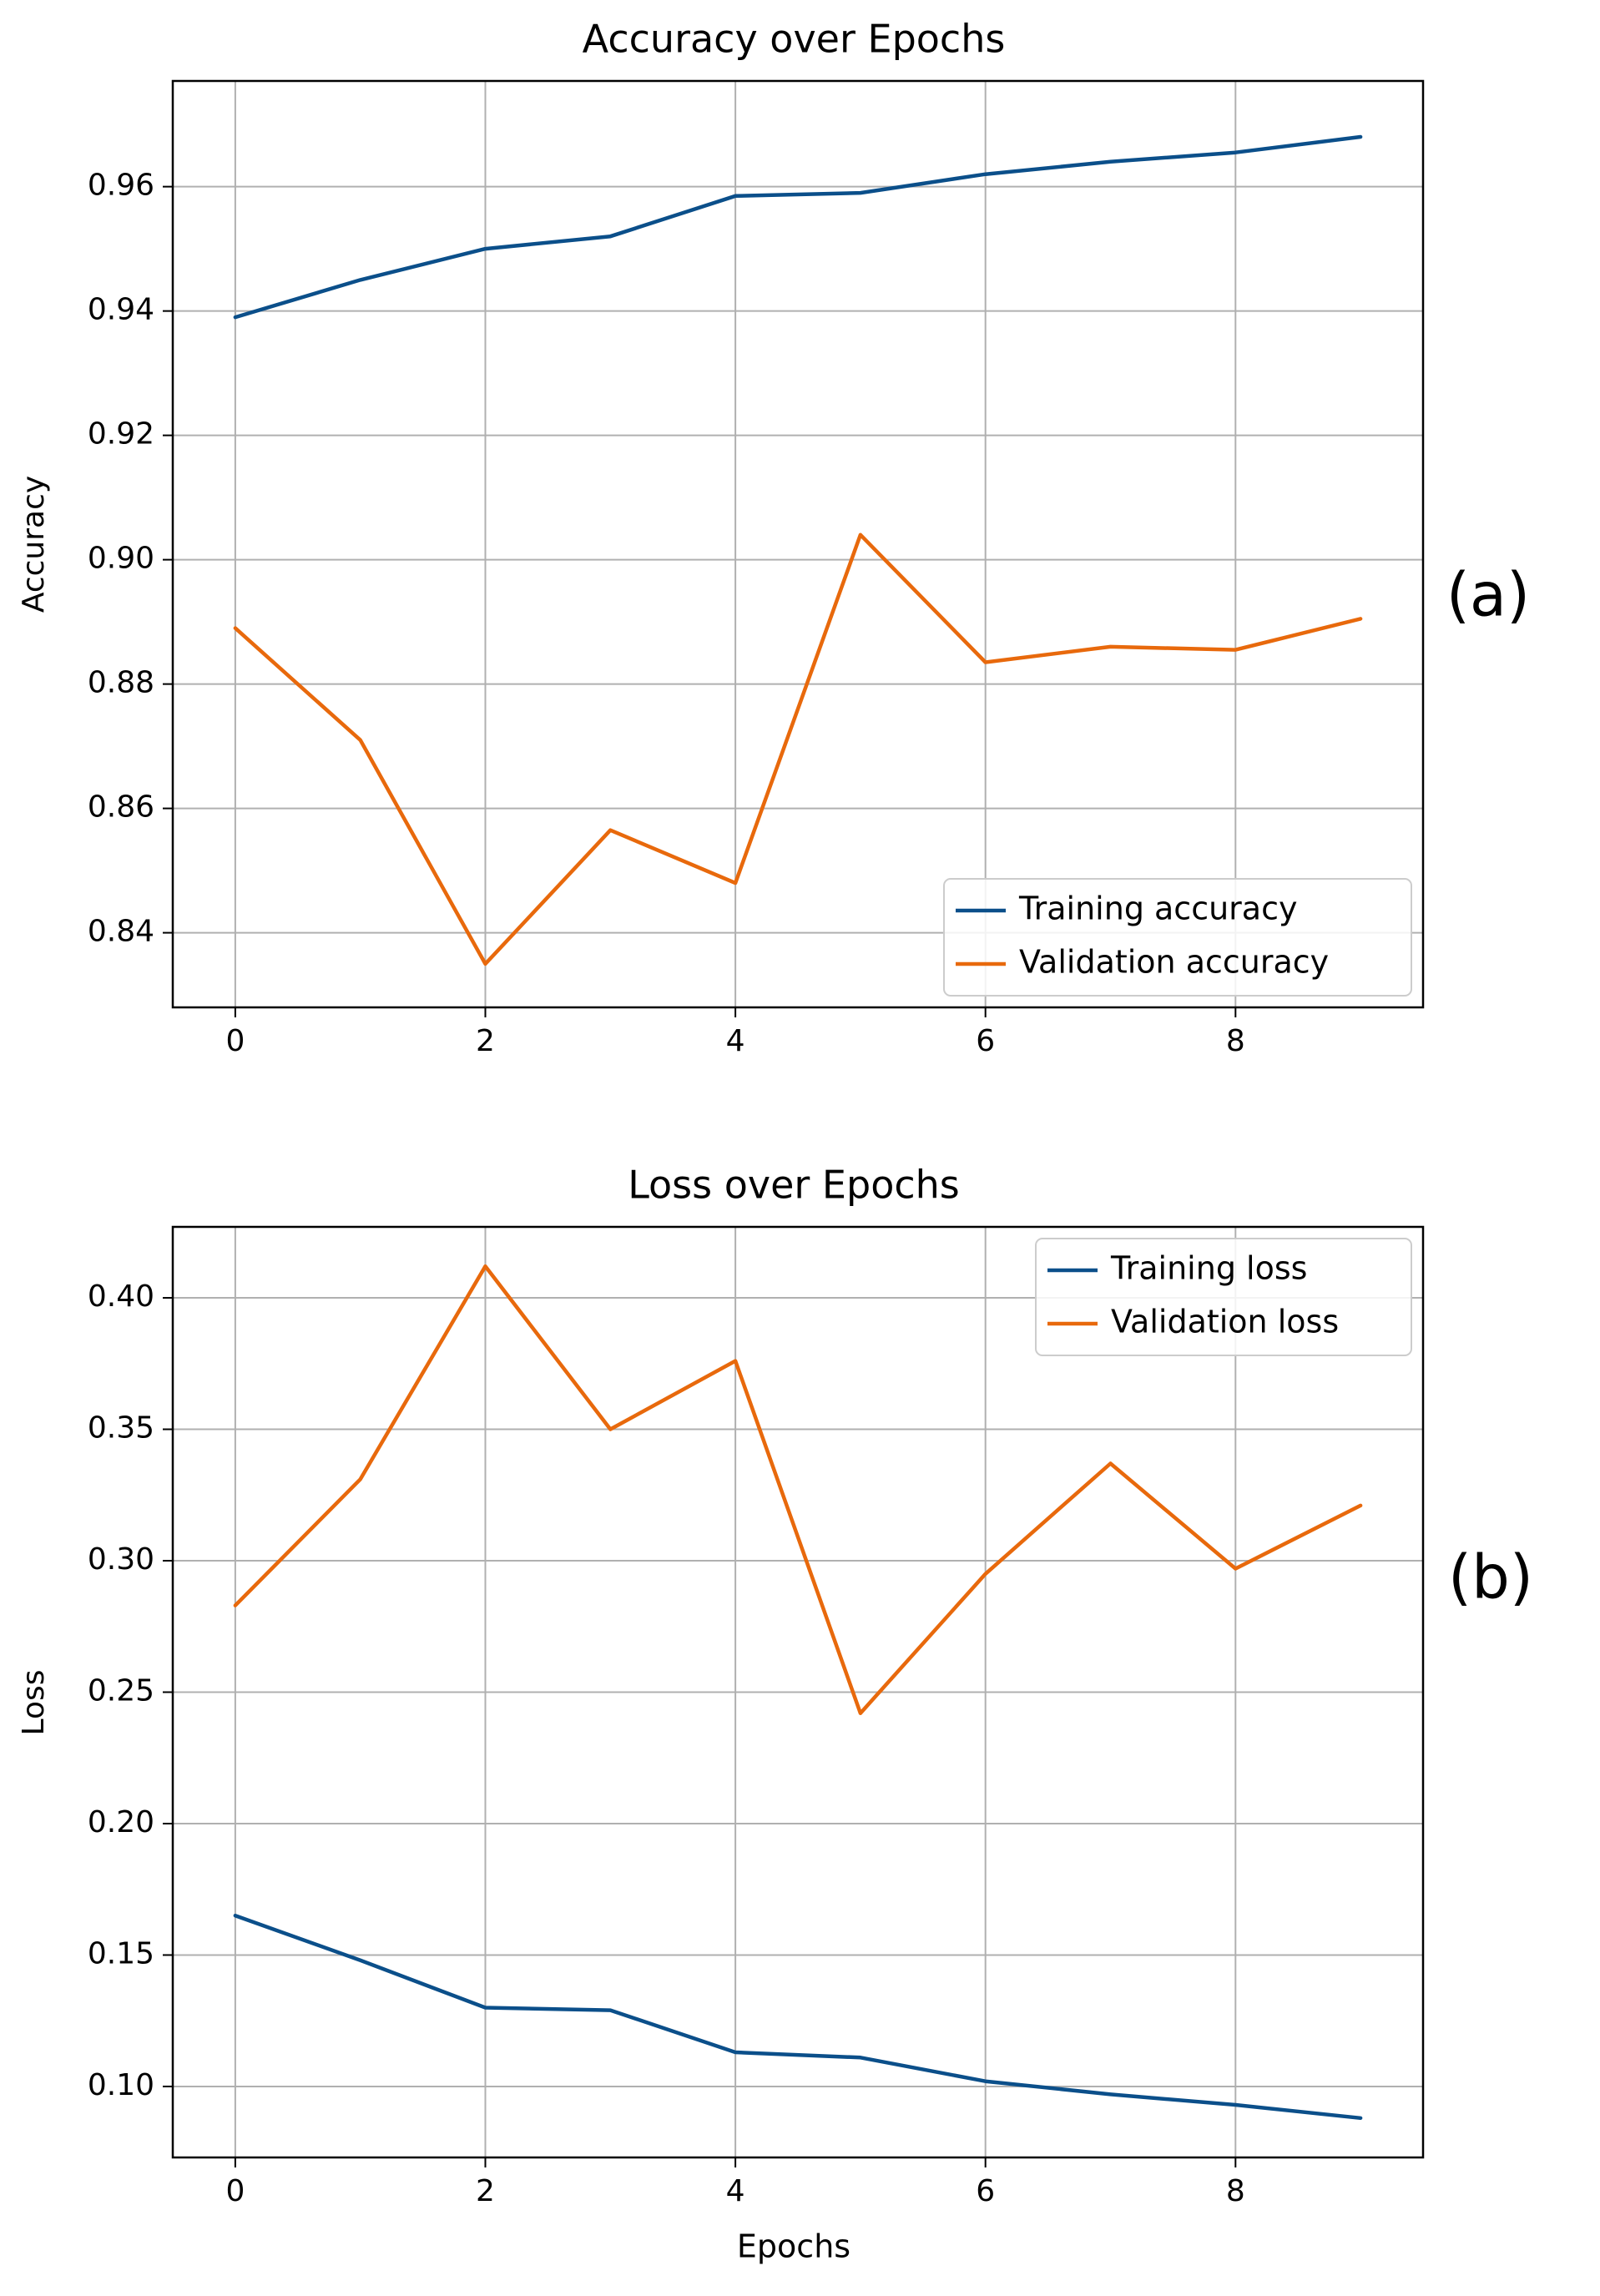  Describe the element at coordinates (1490, 1577) in the screenshot. I see `panel-label: (b)` at that location.